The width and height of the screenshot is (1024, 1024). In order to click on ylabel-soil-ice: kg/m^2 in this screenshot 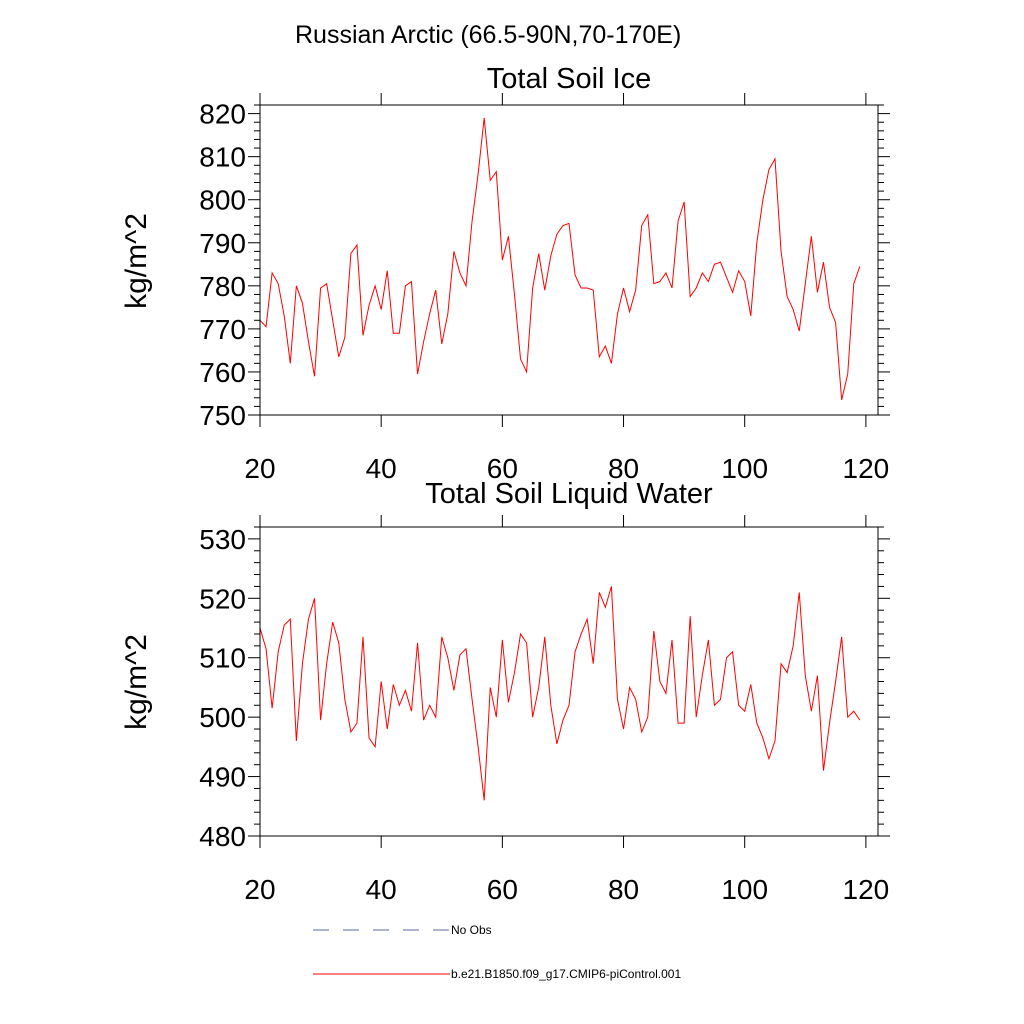, I will do `click(136, 261)`.